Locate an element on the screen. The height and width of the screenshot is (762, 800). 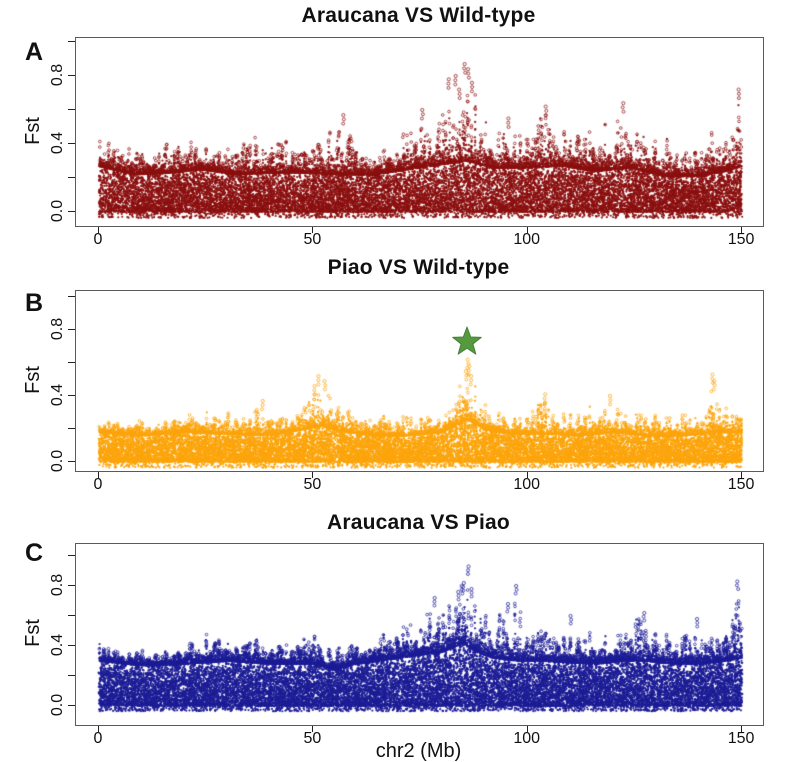
panel-a-letter: A is located at coordinates (34, 52).